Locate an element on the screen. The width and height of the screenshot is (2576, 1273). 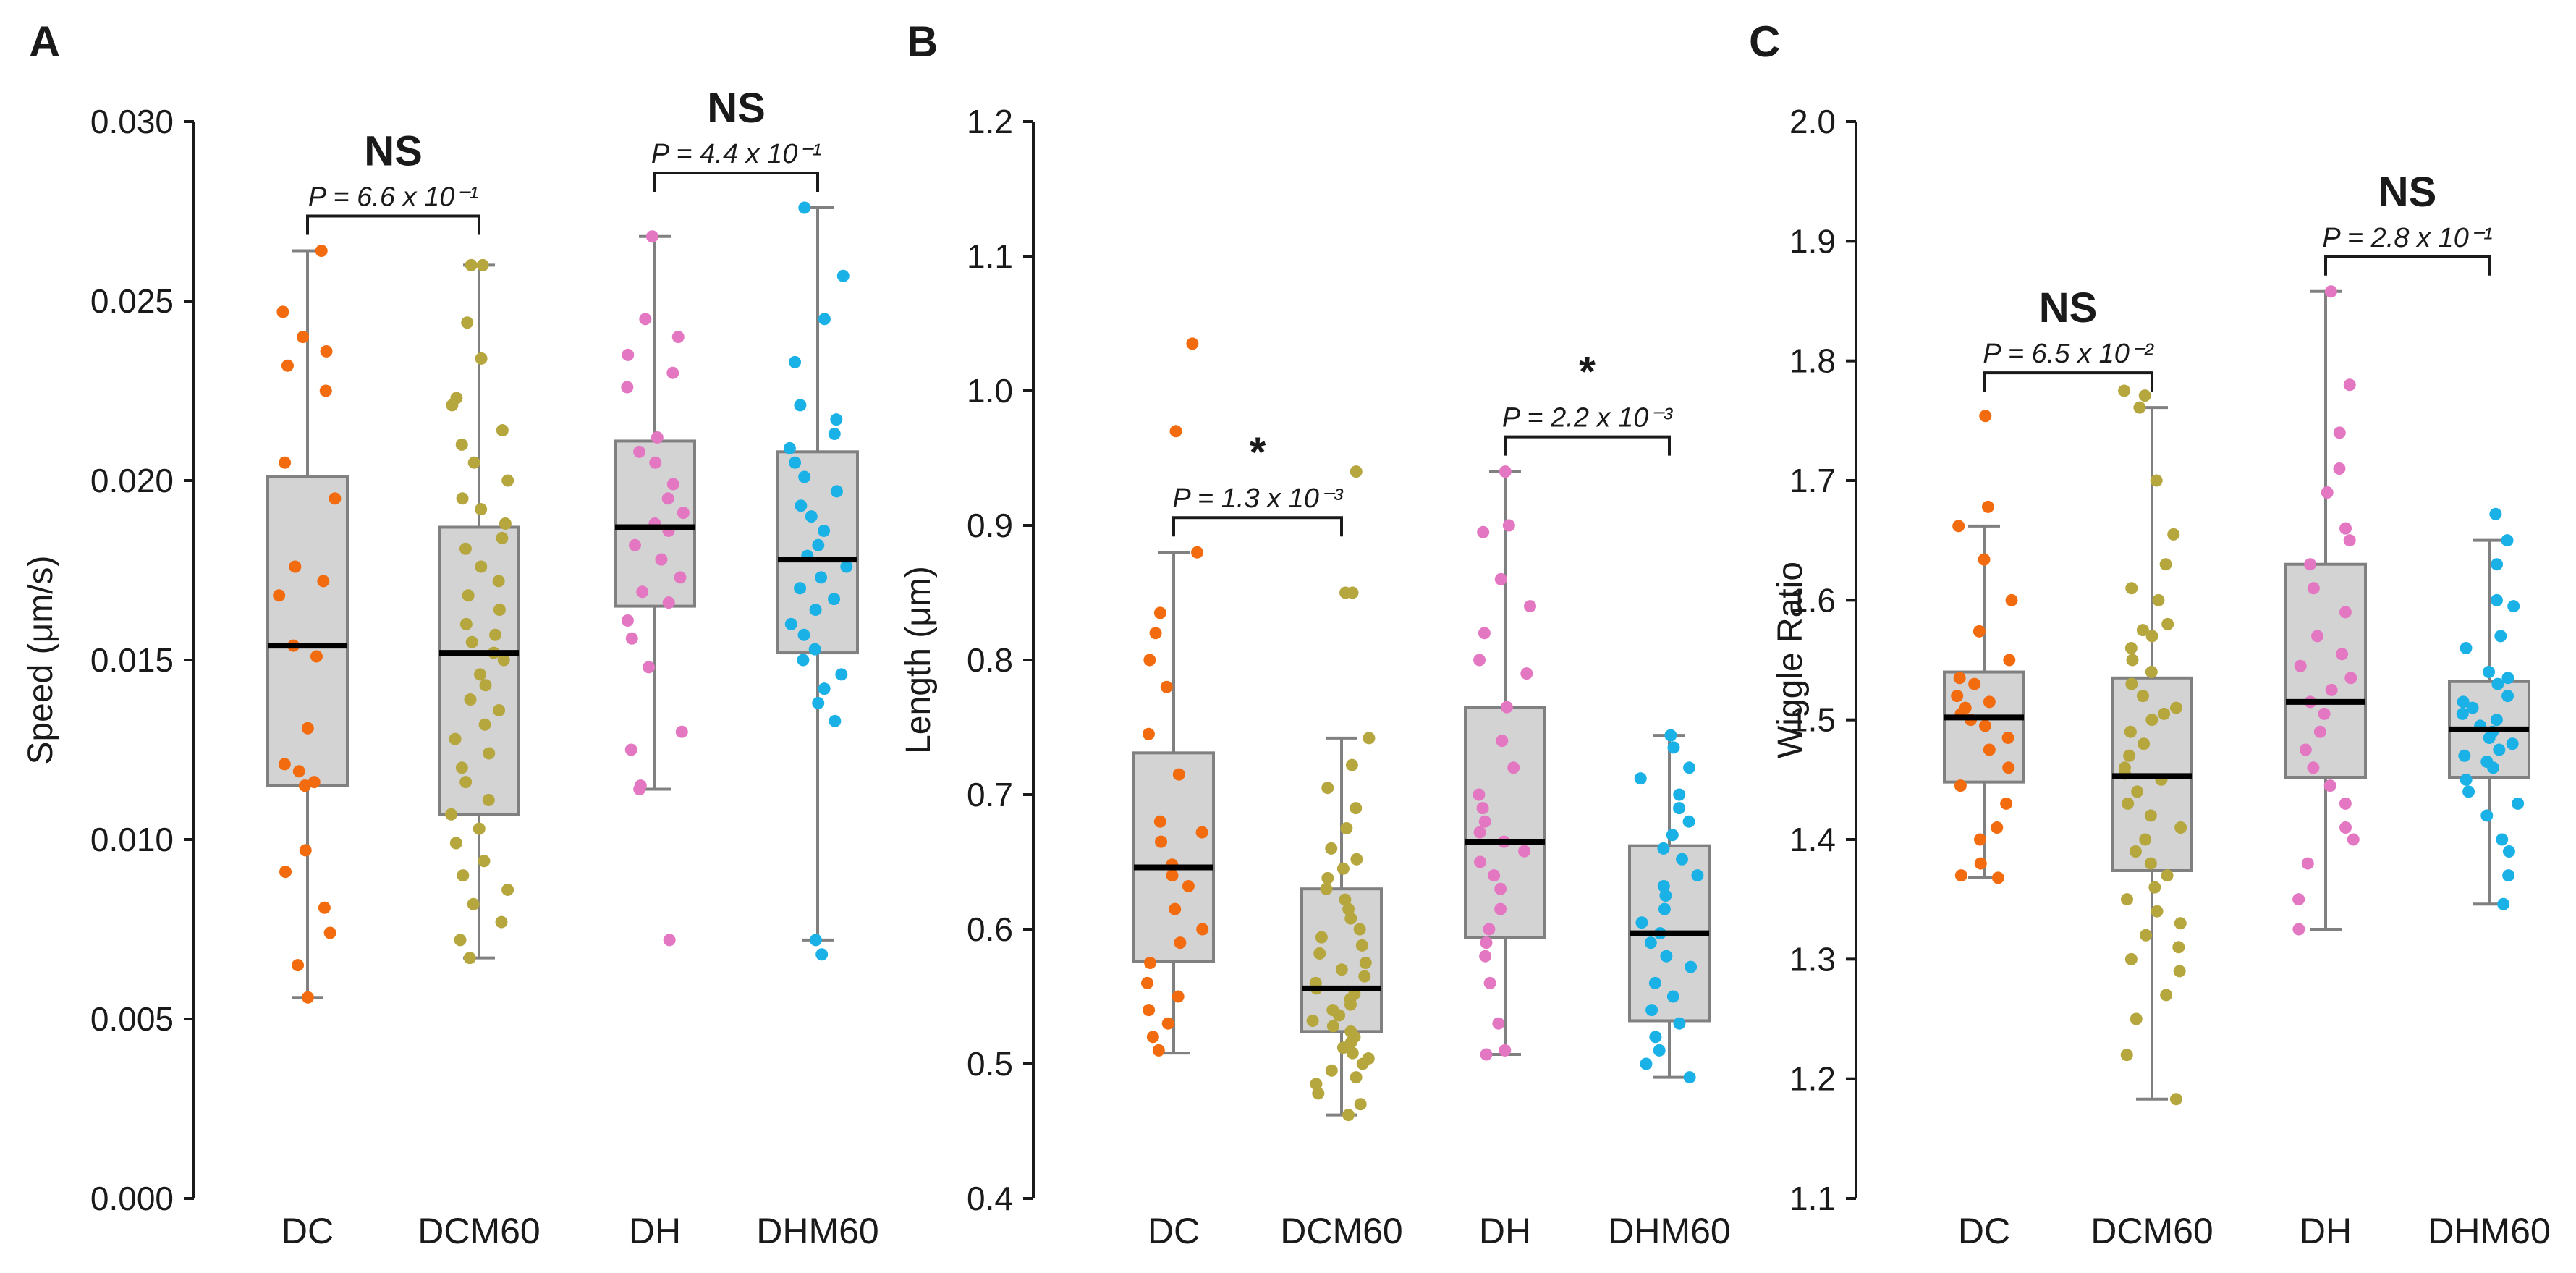
box-group-dhm60 is located at coordinates (1669, 906).